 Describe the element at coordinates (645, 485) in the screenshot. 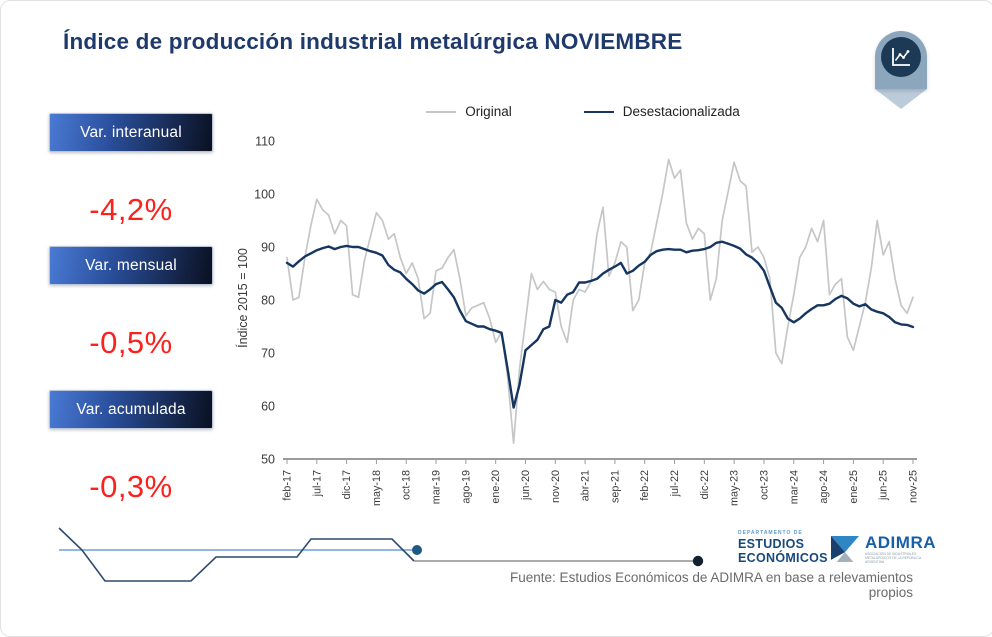

I see `x-tick-label: feb-22` at that location.